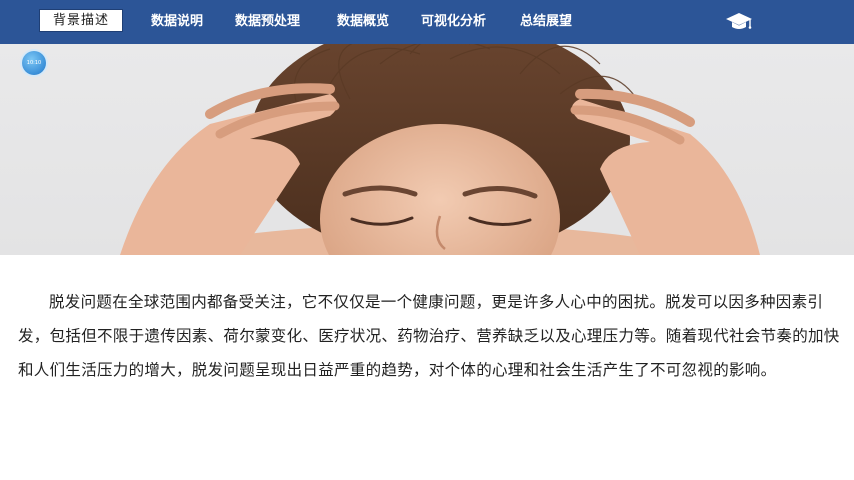 This screenshot has height=480, width=854. What do you see at coordinates (363, 21) in the screenshot?
I see `nav-tab-overview: 数据概览` at bounding box center [363, 21].